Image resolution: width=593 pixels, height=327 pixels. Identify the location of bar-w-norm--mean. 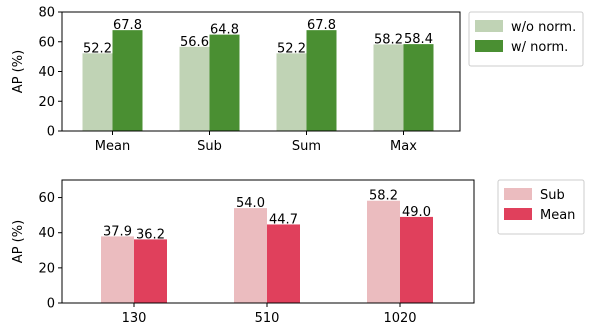
(127, 80).